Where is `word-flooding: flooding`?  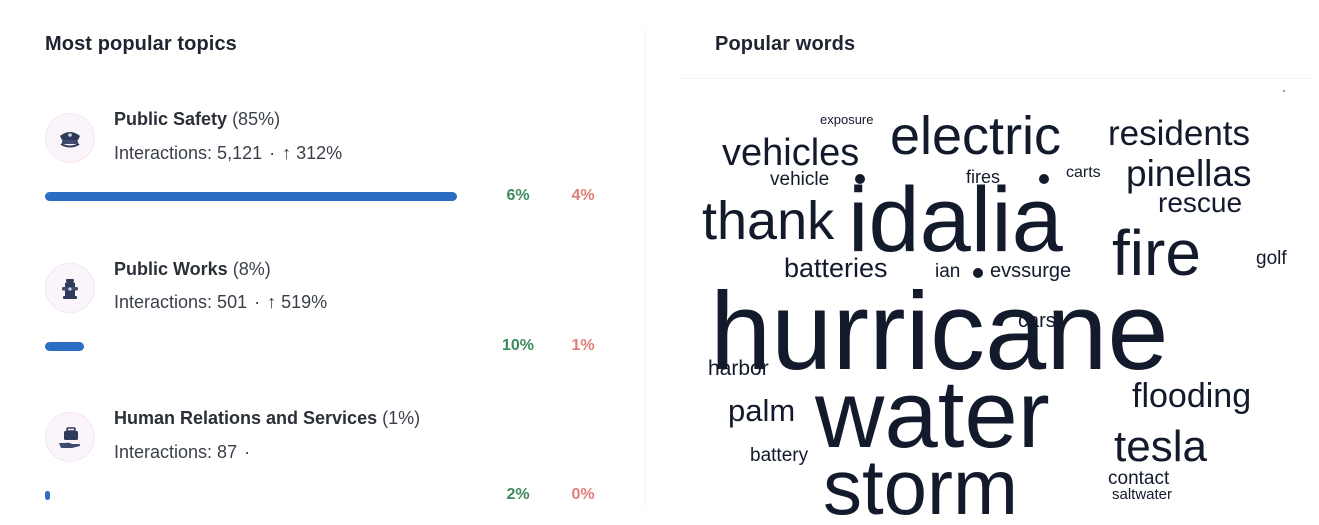 word-flooding: flooding is located at coordinates (1191, 396).